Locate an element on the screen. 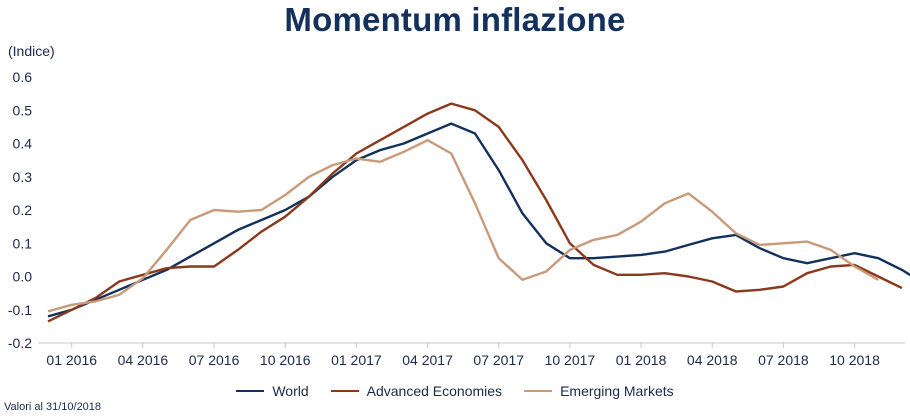 The width and height of the screenshot is (910, 417). legend-item-world: World is located at coordinates (272, 391).